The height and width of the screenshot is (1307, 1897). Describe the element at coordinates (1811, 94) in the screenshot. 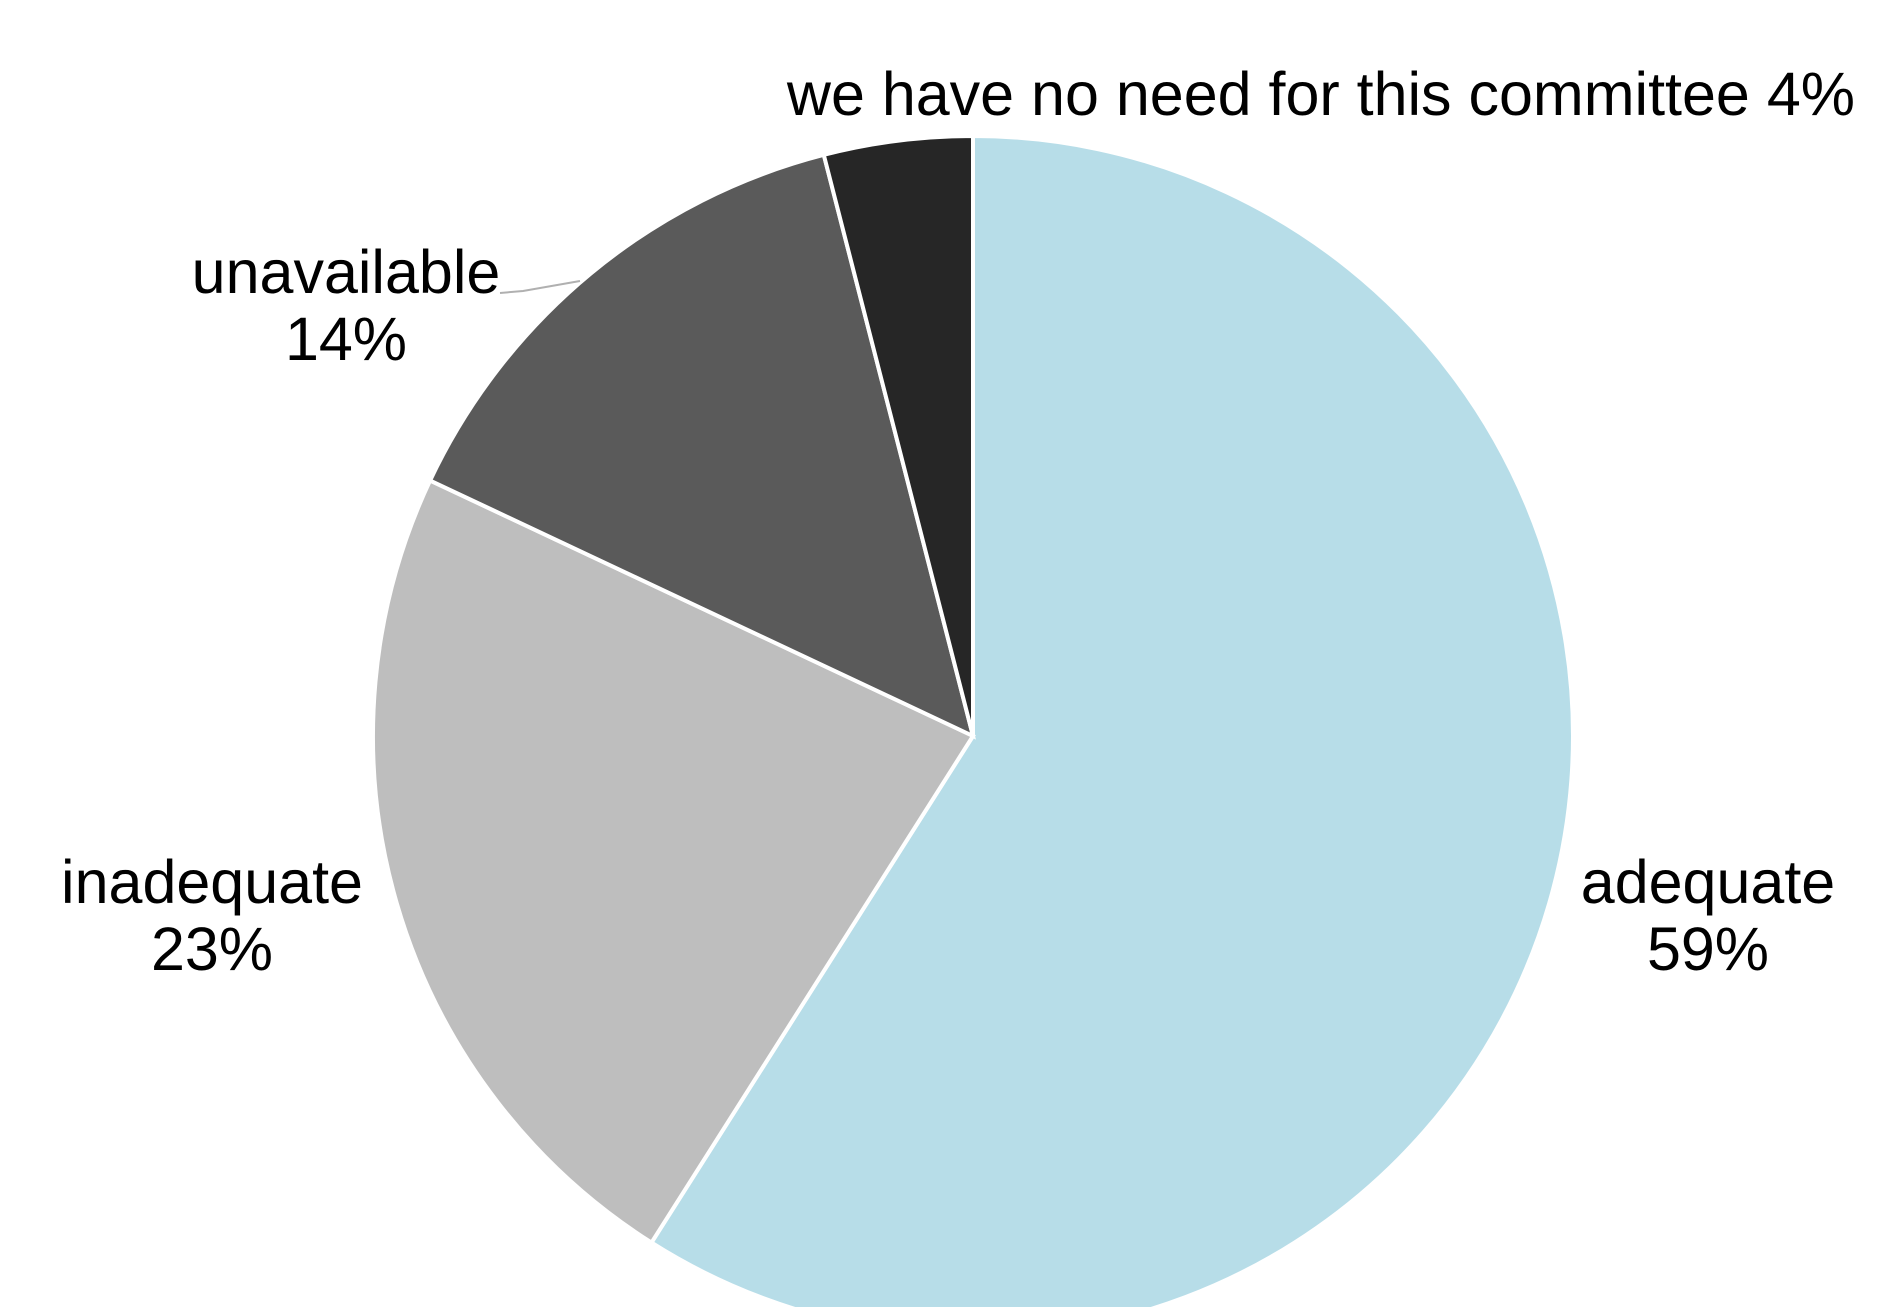

I see `slice-value-no-need-text: 4%` at that location.